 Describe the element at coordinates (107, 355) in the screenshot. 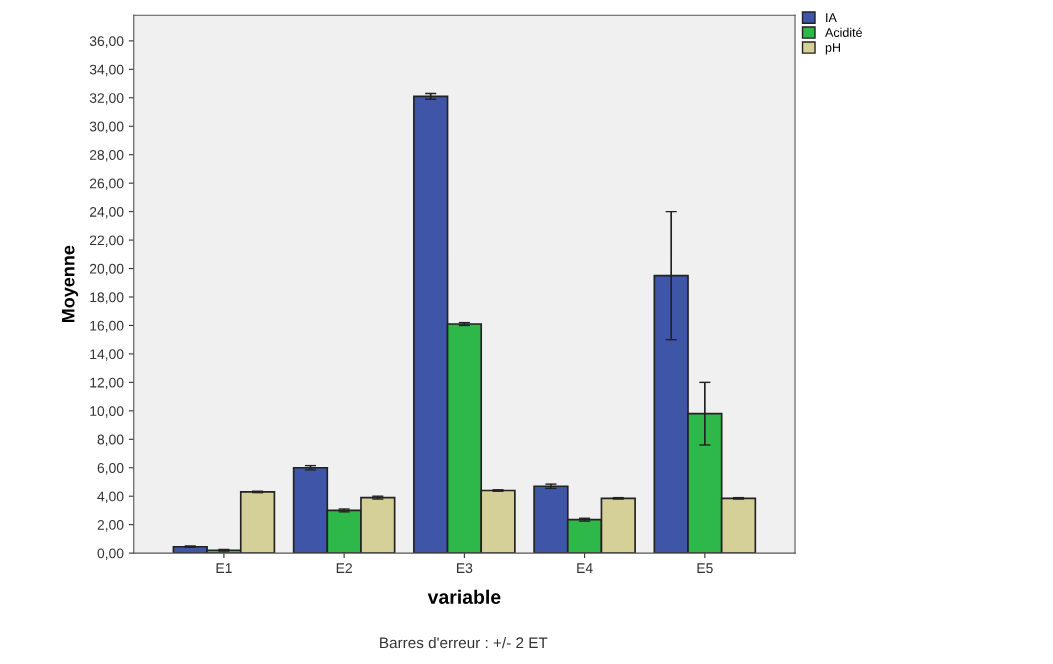

I see `y-tick-label: 14,00` at that location.